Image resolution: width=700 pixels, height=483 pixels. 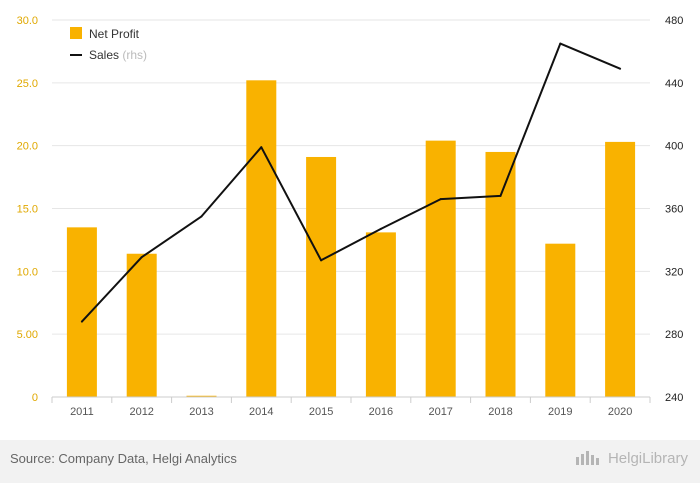 I want to click on x-tick-label: 2019, so click(x=560, y=412).